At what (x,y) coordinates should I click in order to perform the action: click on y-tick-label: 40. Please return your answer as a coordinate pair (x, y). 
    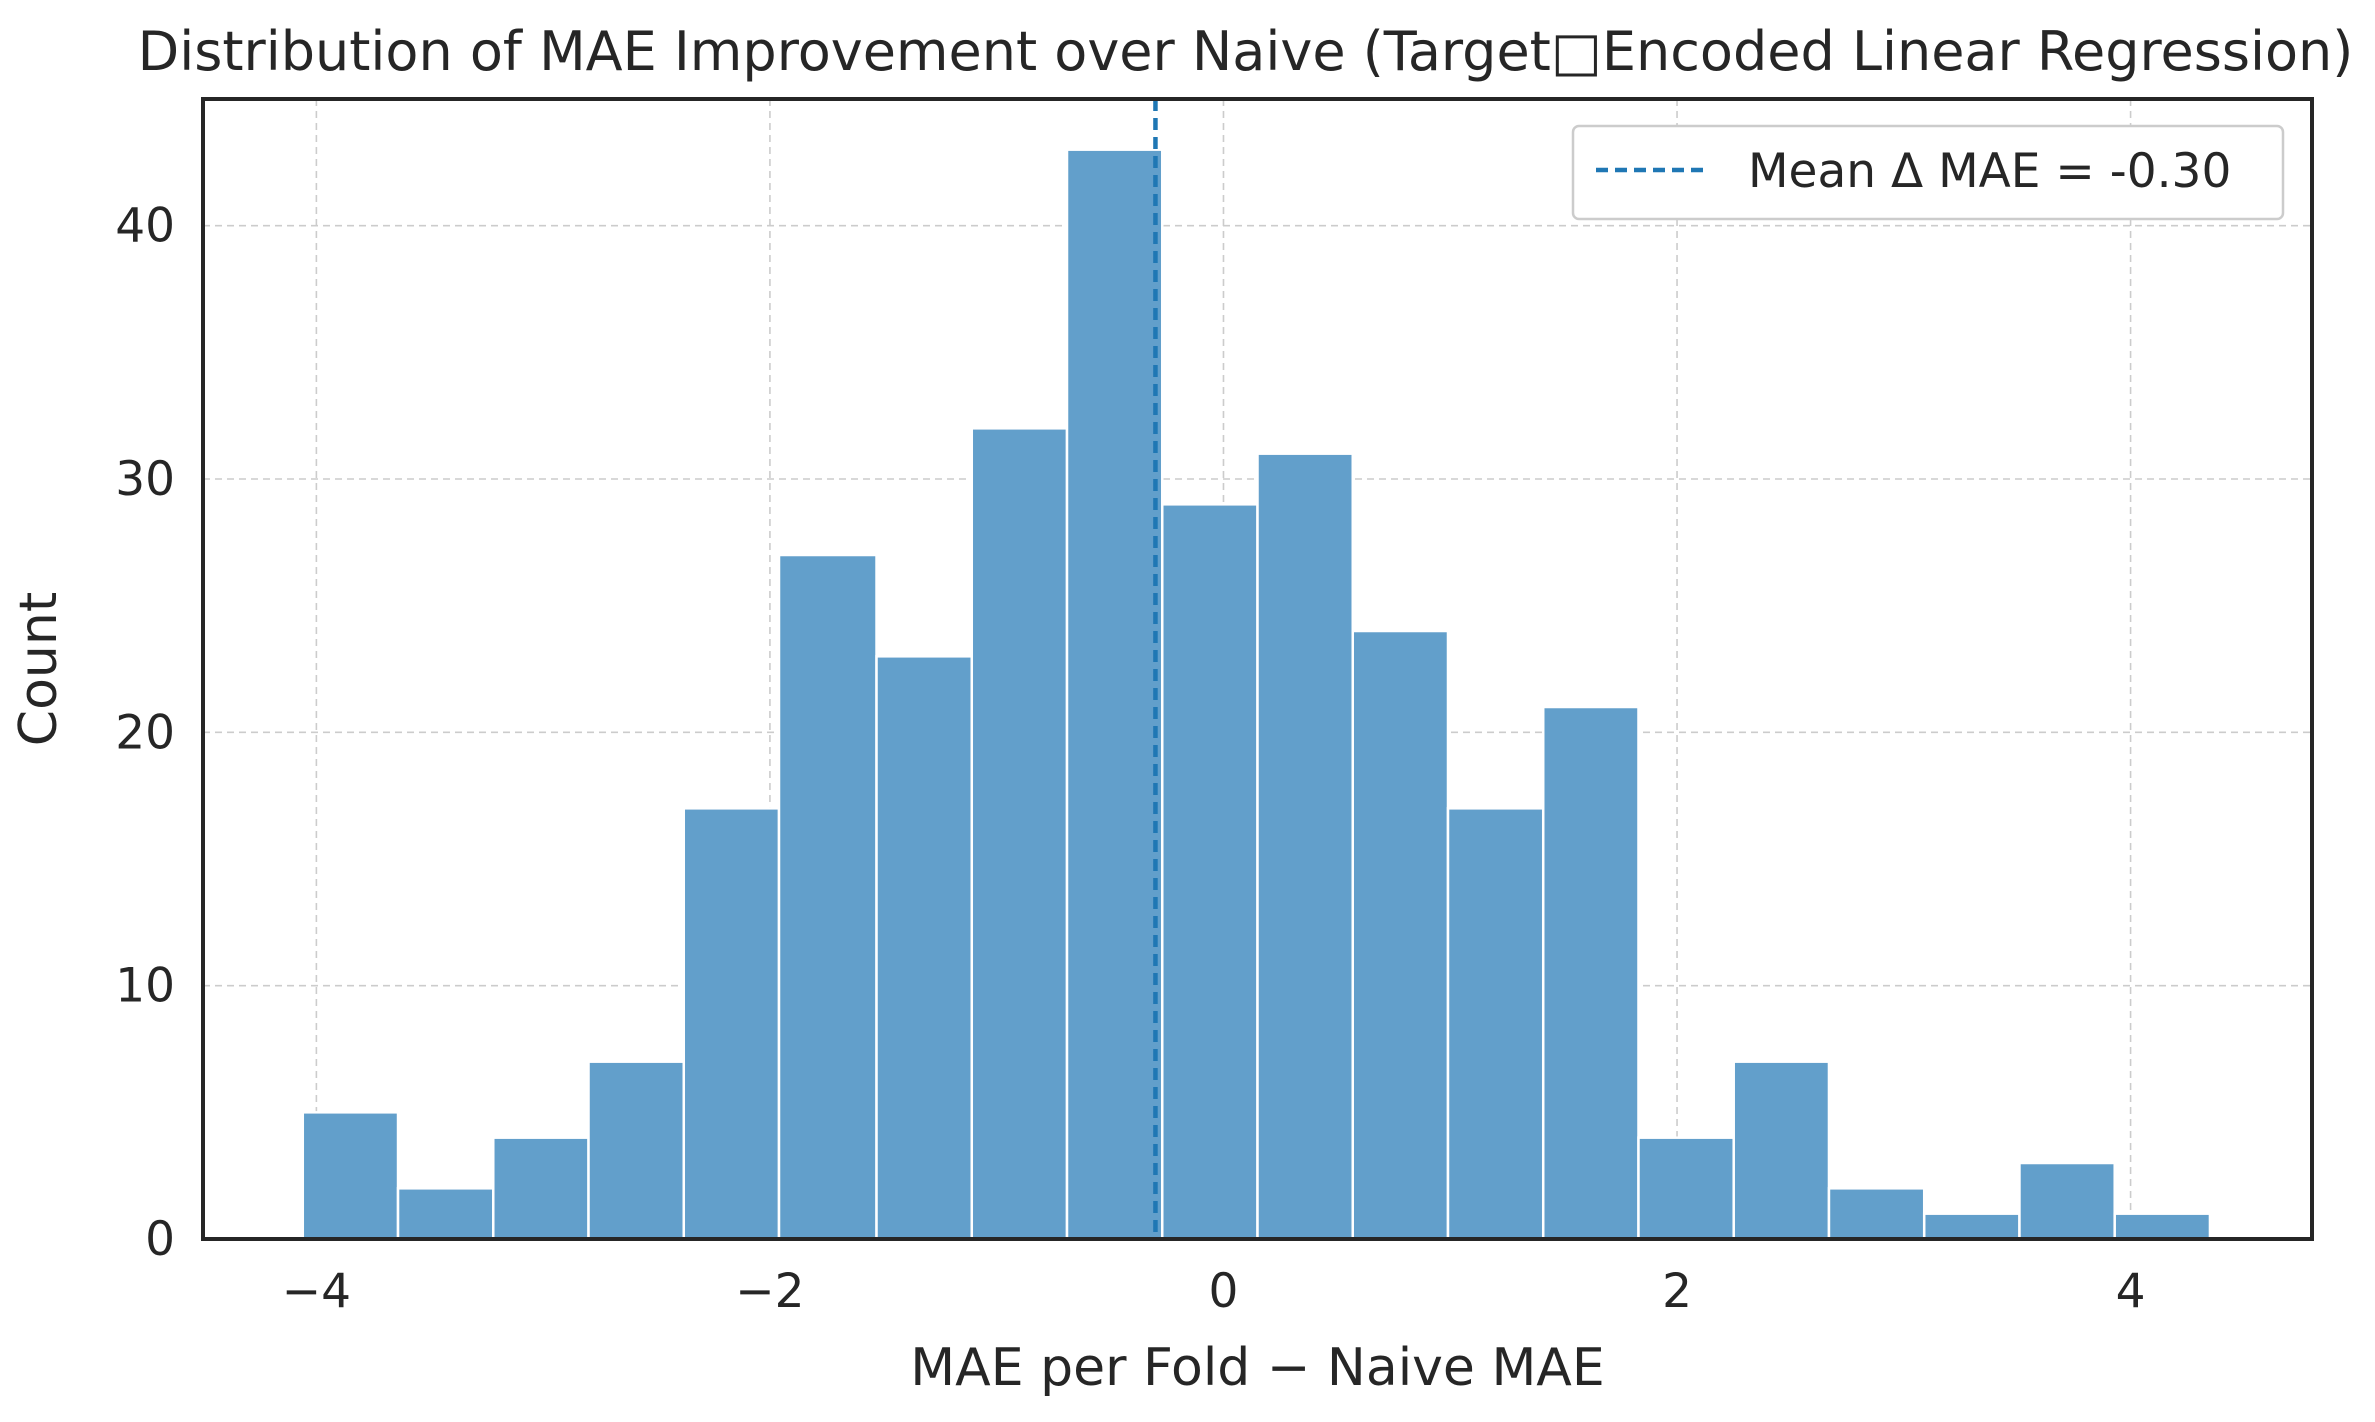
    Looking at the image, I should click on (145, 226).